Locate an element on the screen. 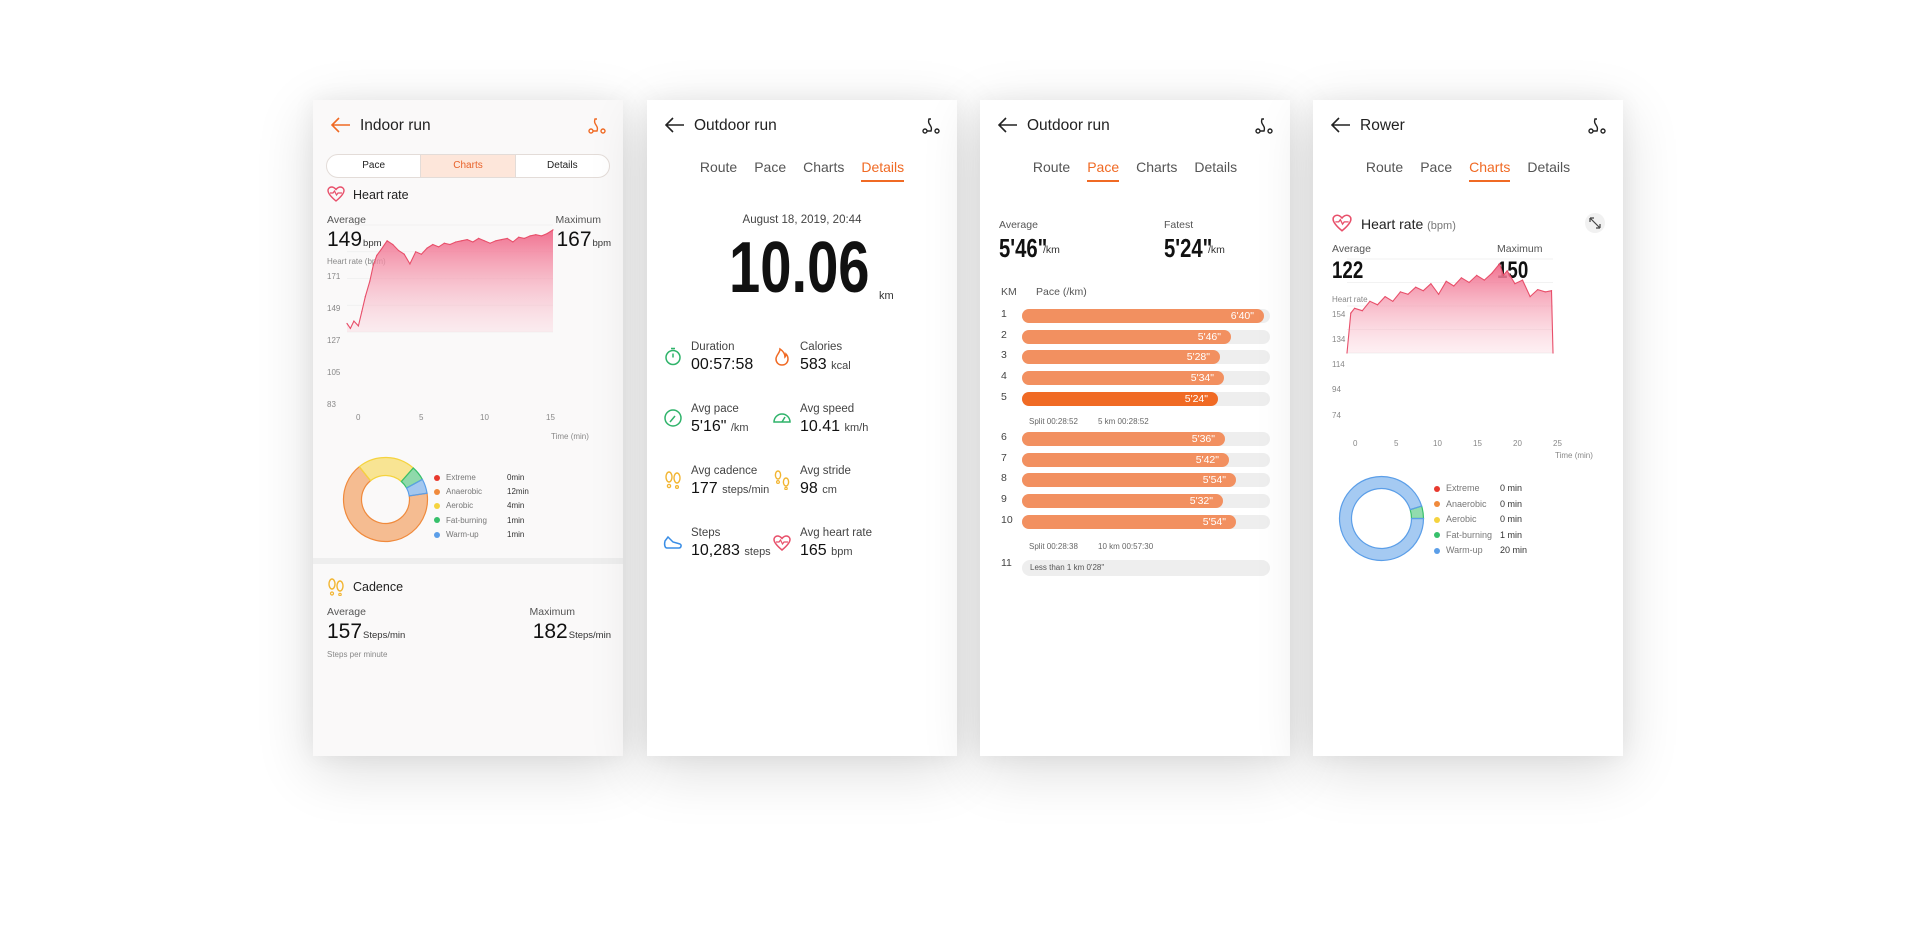  segment-tabs: Pace Charts Details is located at coordinates (468, 166).